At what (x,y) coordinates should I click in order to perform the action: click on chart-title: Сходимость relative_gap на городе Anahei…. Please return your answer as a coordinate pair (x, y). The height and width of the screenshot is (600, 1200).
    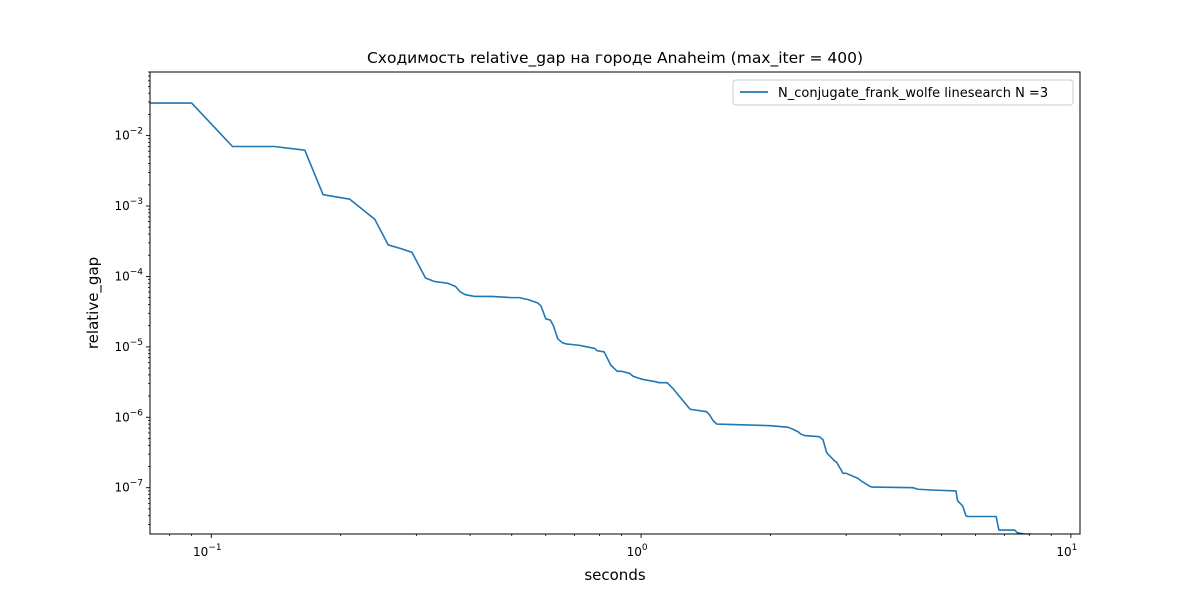
    Looking at the image, I should click on (615, 58).